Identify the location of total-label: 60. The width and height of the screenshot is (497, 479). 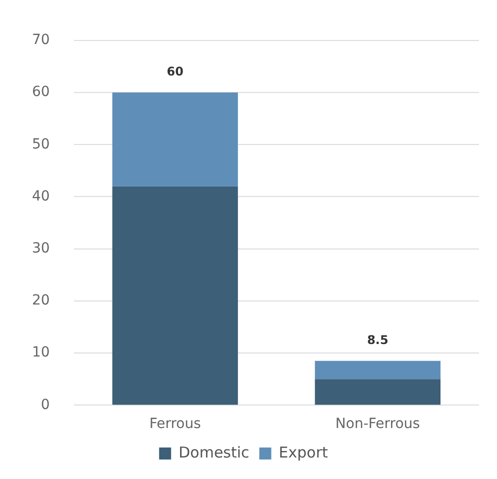
(175, 71).